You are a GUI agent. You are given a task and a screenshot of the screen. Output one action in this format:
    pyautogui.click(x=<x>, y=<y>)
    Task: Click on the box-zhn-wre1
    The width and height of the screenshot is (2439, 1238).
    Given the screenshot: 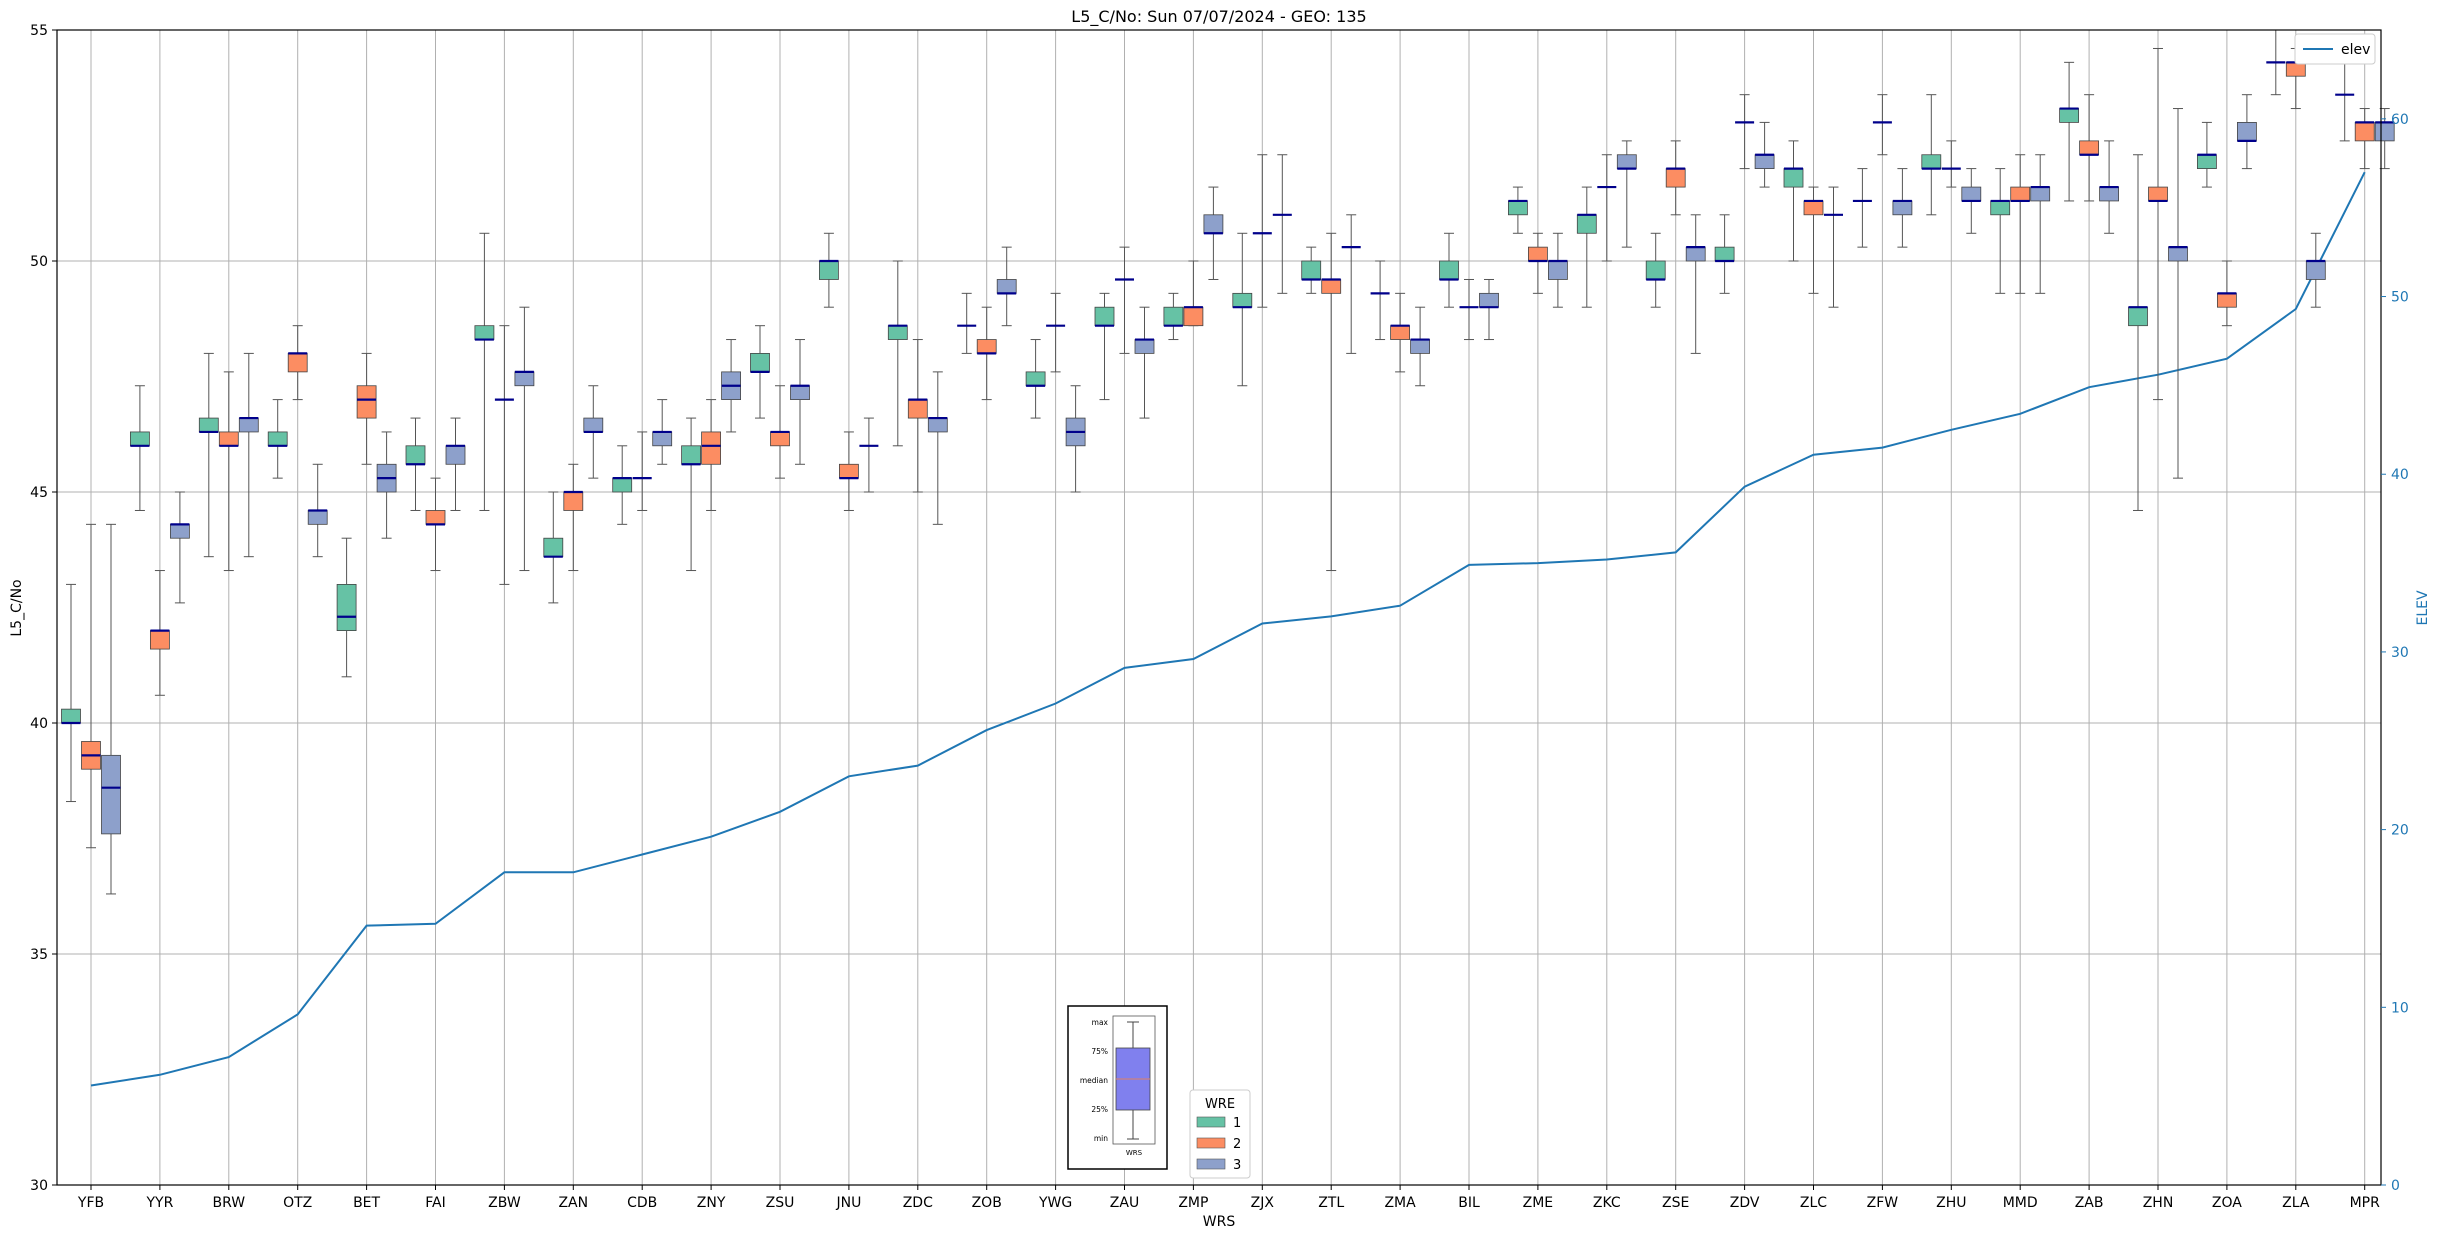 What is the action you would take?
    pyautogui.click(x=2138, y=332)
    